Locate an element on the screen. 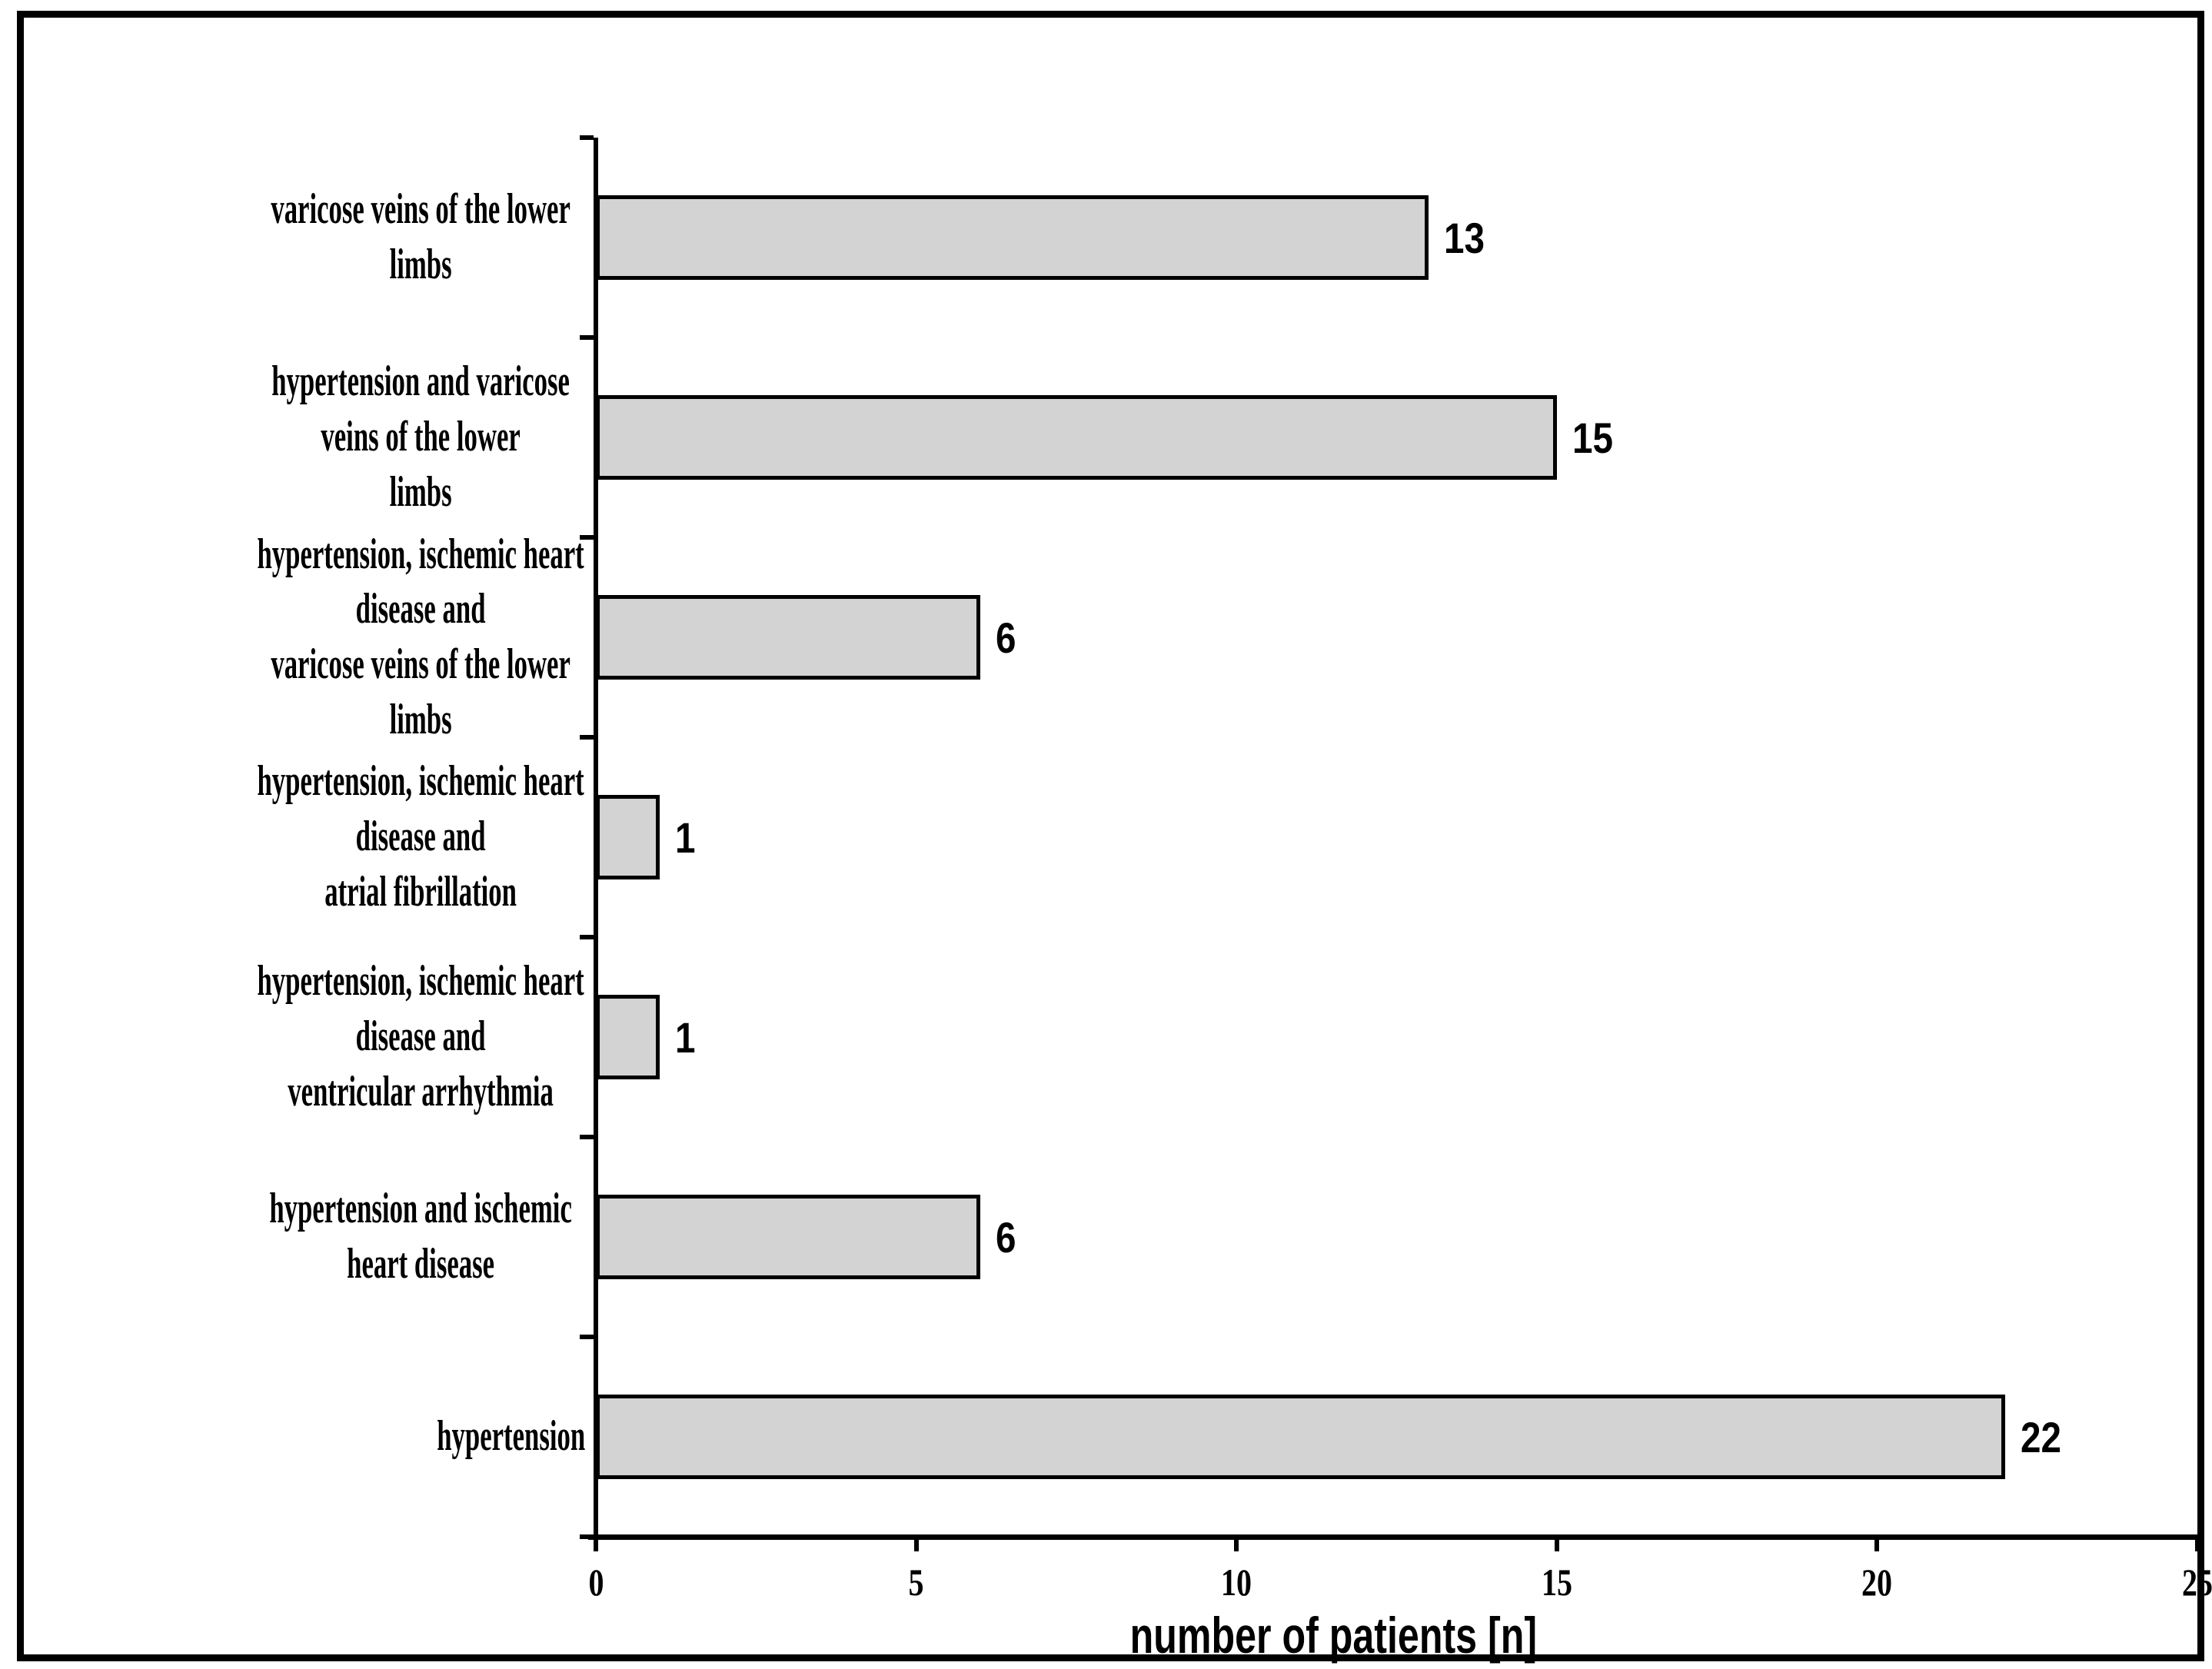 Image resolution: width=2212 pixels, height=1669 pixels. category-label-text: hypertension is located at coordinates (511, 1436).